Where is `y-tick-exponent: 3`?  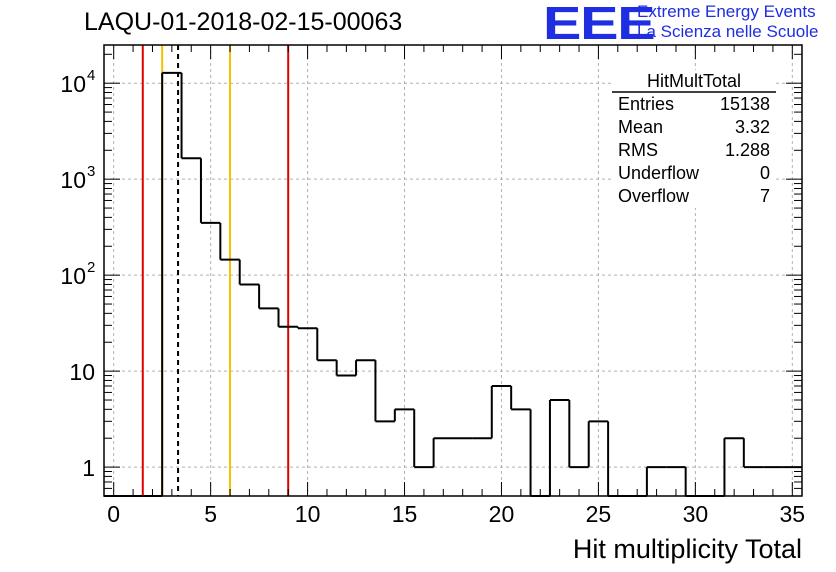
y-tick-exponent: 3 is located at coordinates (91, 171).